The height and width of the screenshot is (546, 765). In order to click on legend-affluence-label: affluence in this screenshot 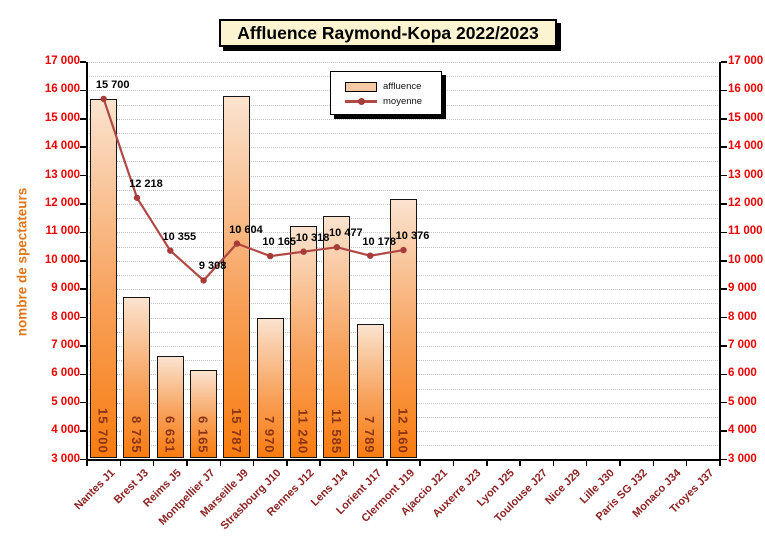, I will do `click(402, 86)`.